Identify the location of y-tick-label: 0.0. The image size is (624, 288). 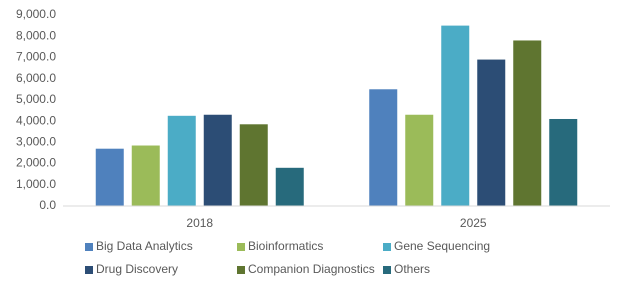
(47, 205).